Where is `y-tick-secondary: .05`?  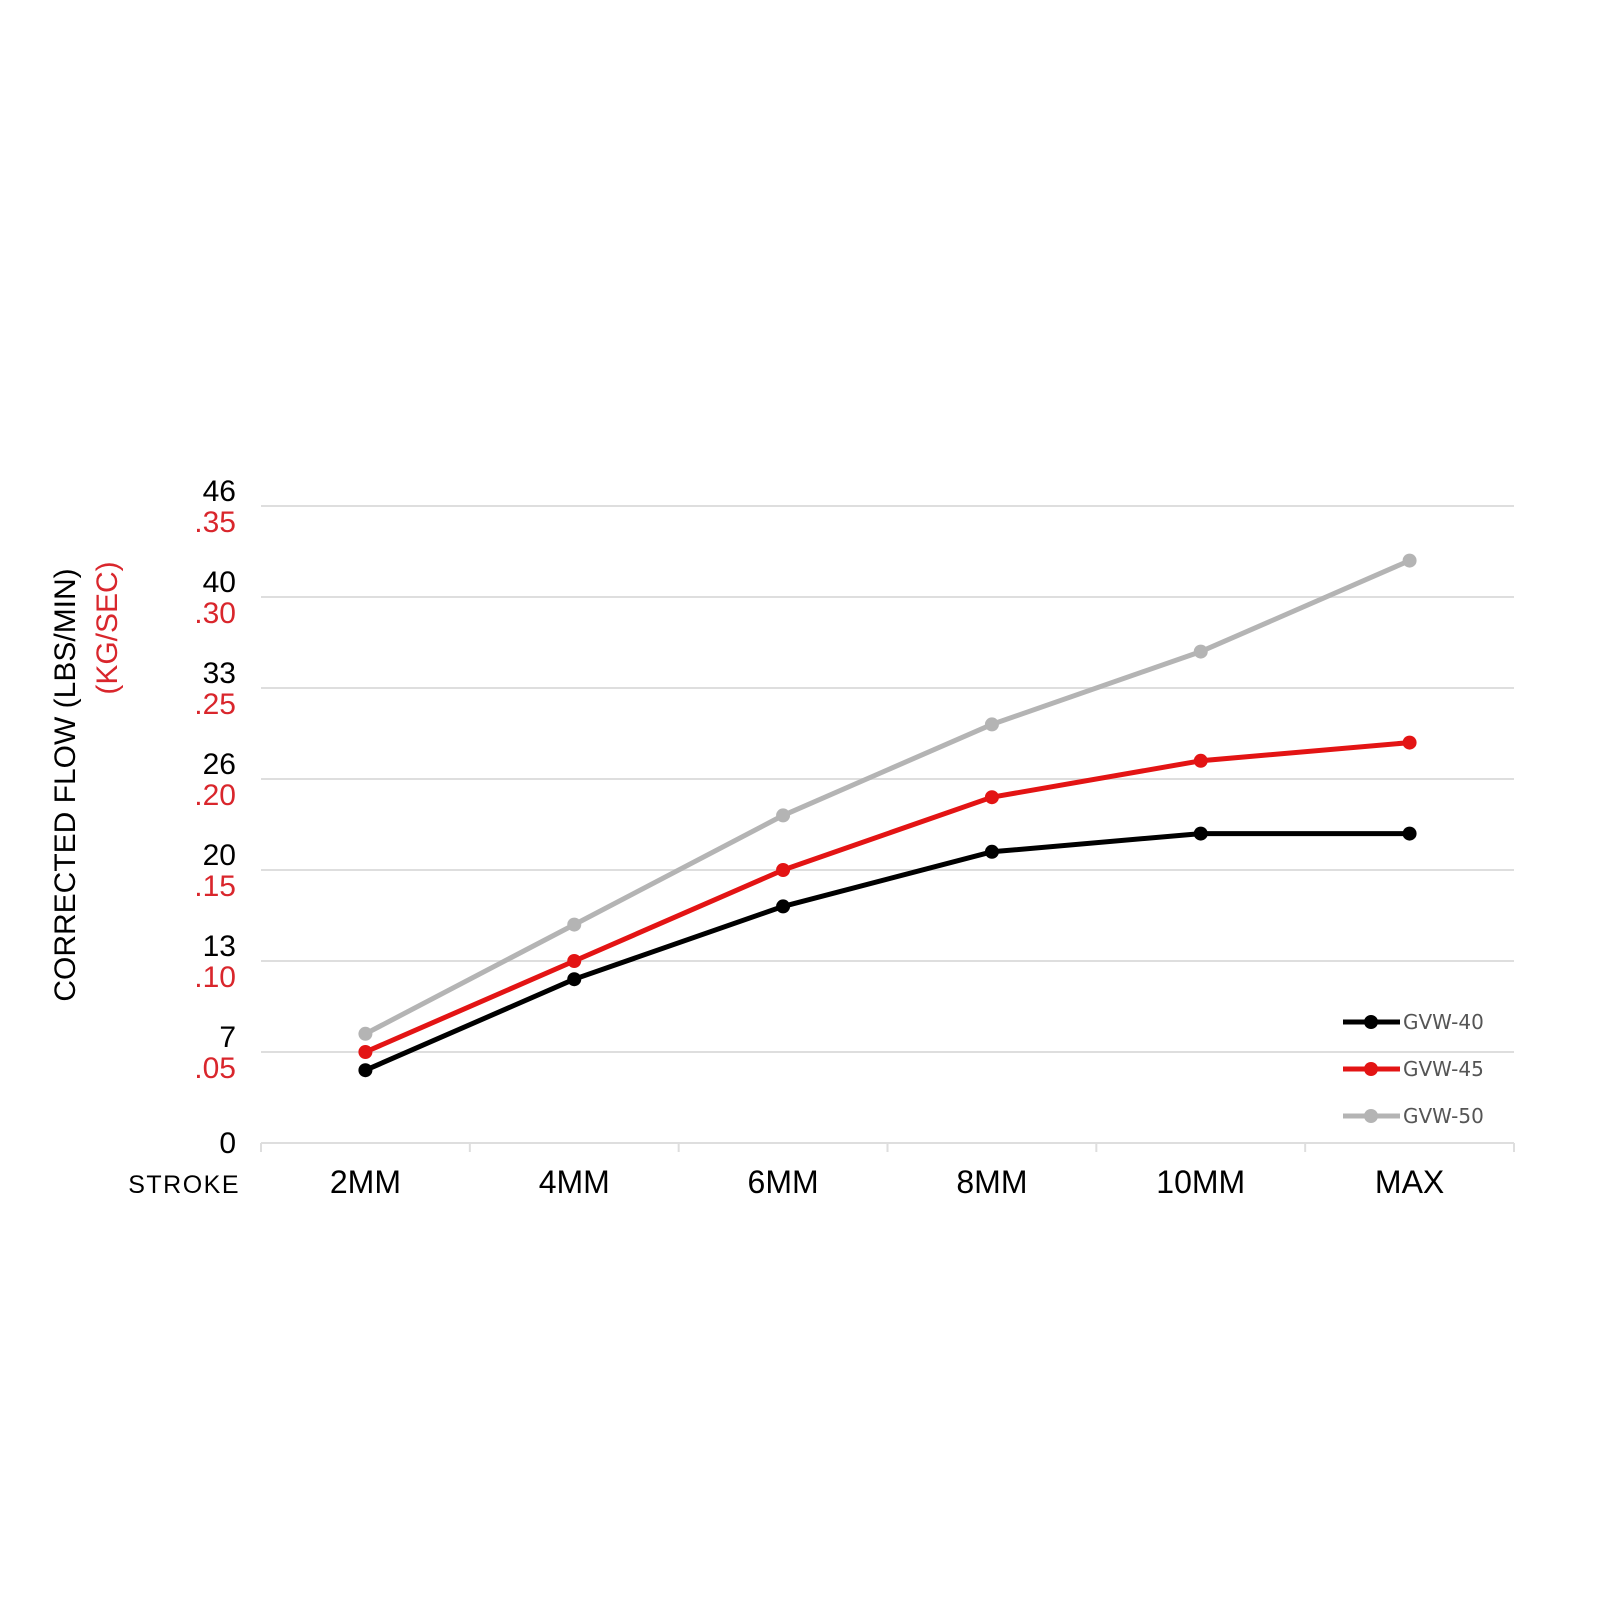
y-tick-secondary: .05 is located at coordinates (215, 1068).